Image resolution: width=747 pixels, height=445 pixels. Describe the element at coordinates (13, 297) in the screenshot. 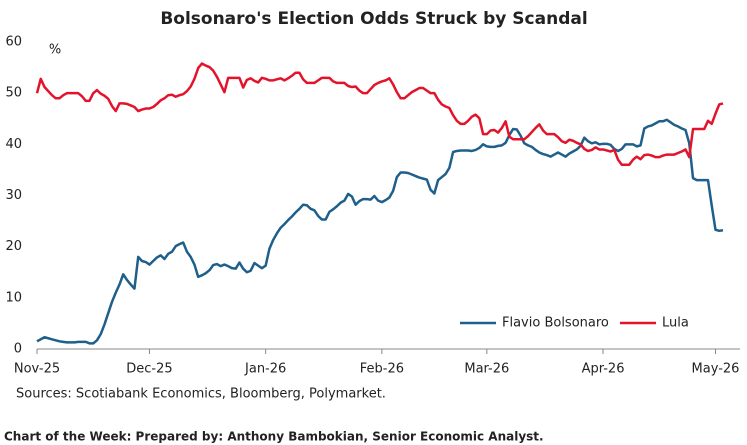

I see `y-tick-label: 10` at that location.